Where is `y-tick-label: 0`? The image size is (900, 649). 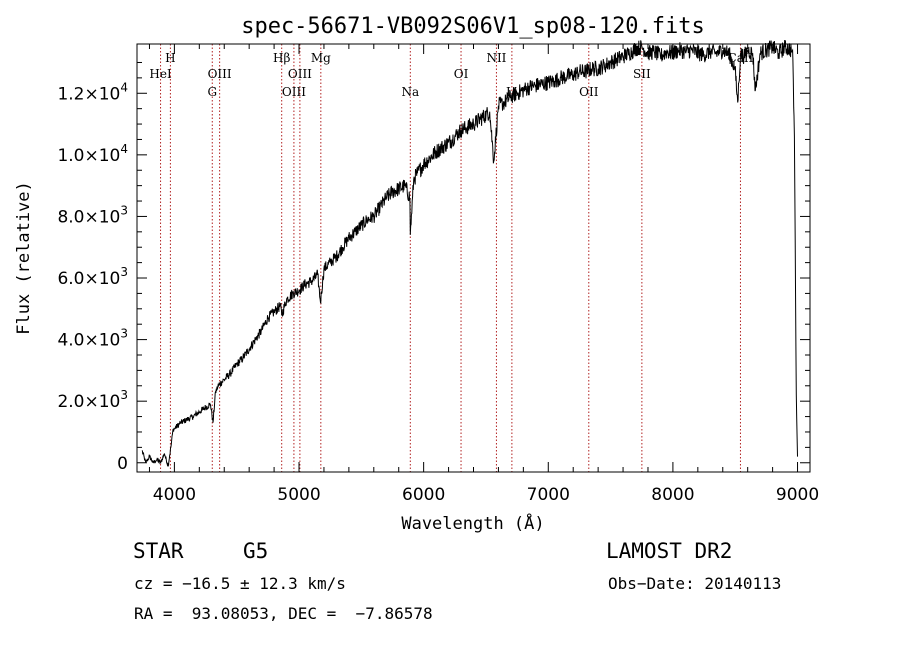
y-tick-label: 0 is located at coordinates (122, 464).